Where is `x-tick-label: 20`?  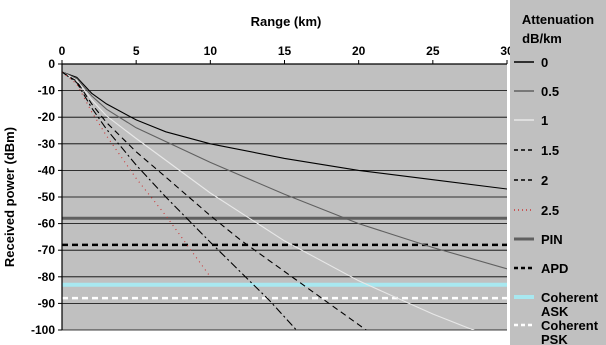
x-tick-label: 20 is located at coordinates (359, 51).